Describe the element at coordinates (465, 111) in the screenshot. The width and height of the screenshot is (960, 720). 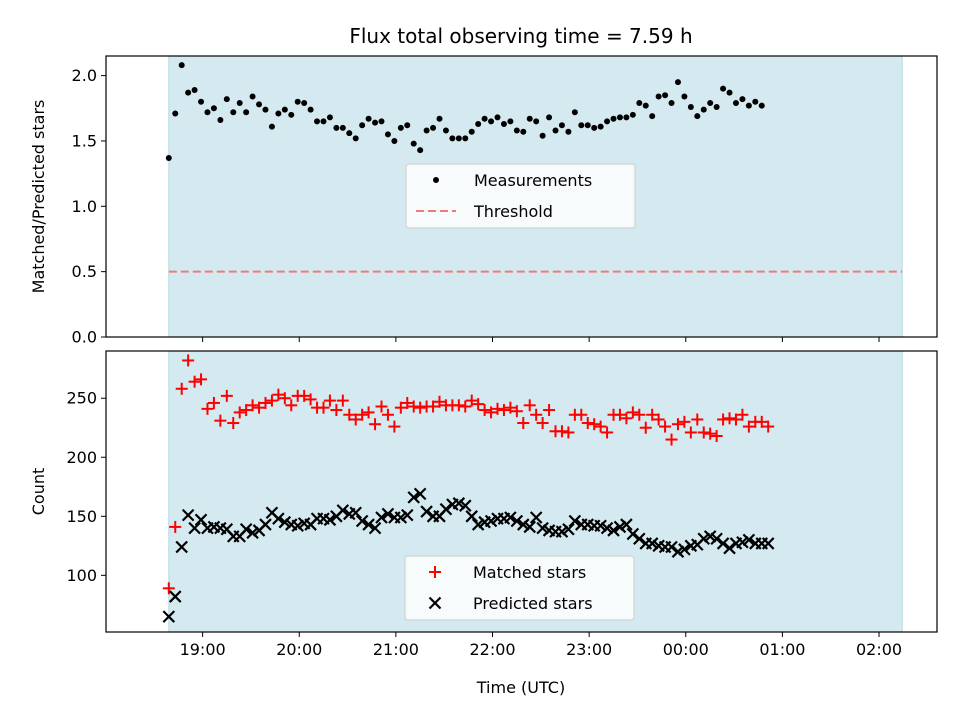
I see `series-measurements` at that location.